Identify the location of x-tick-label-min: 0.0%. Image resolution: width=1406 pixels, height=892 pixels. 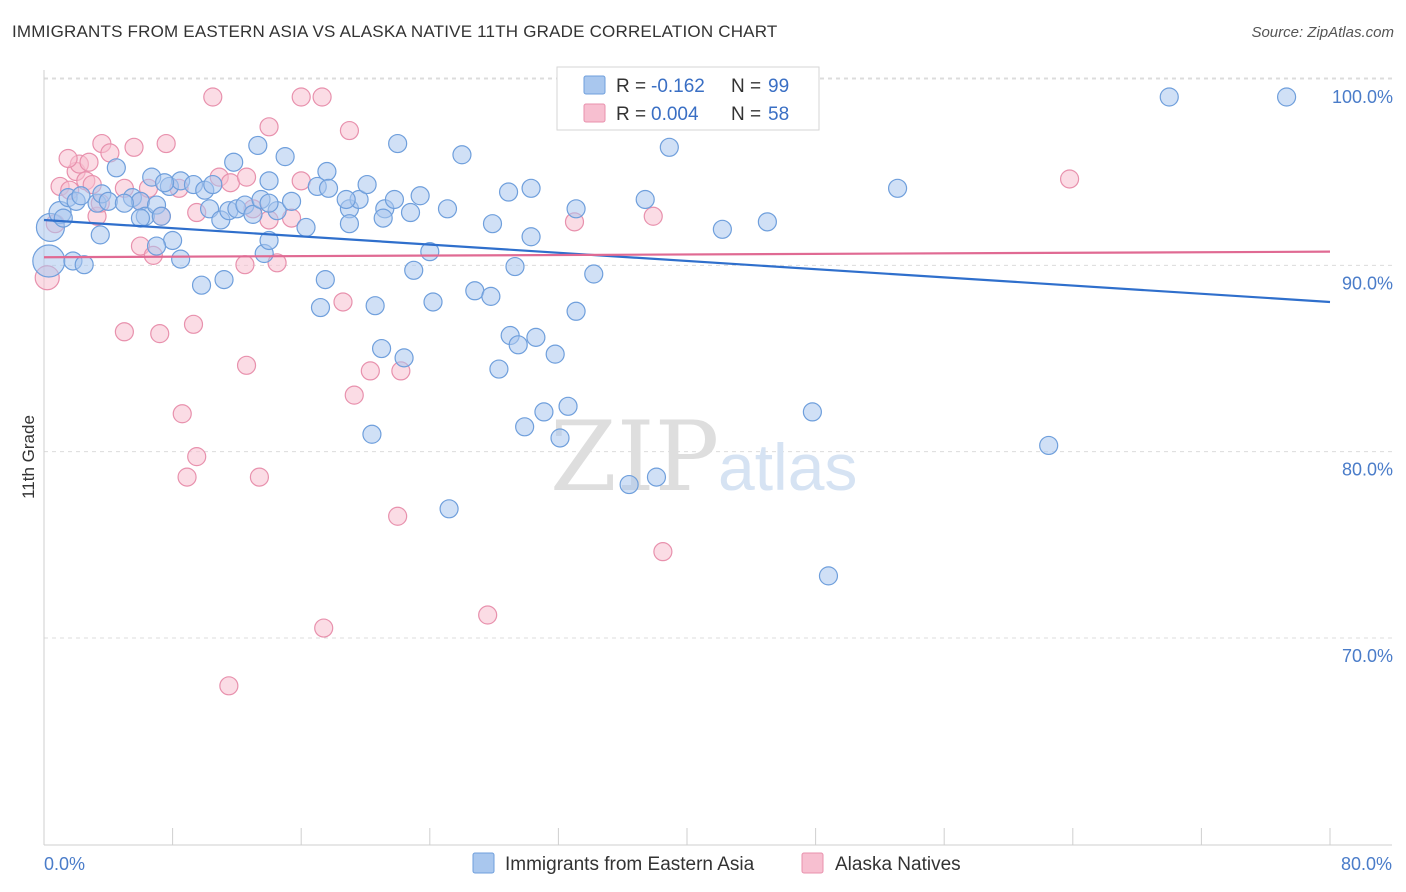
(64, 864).